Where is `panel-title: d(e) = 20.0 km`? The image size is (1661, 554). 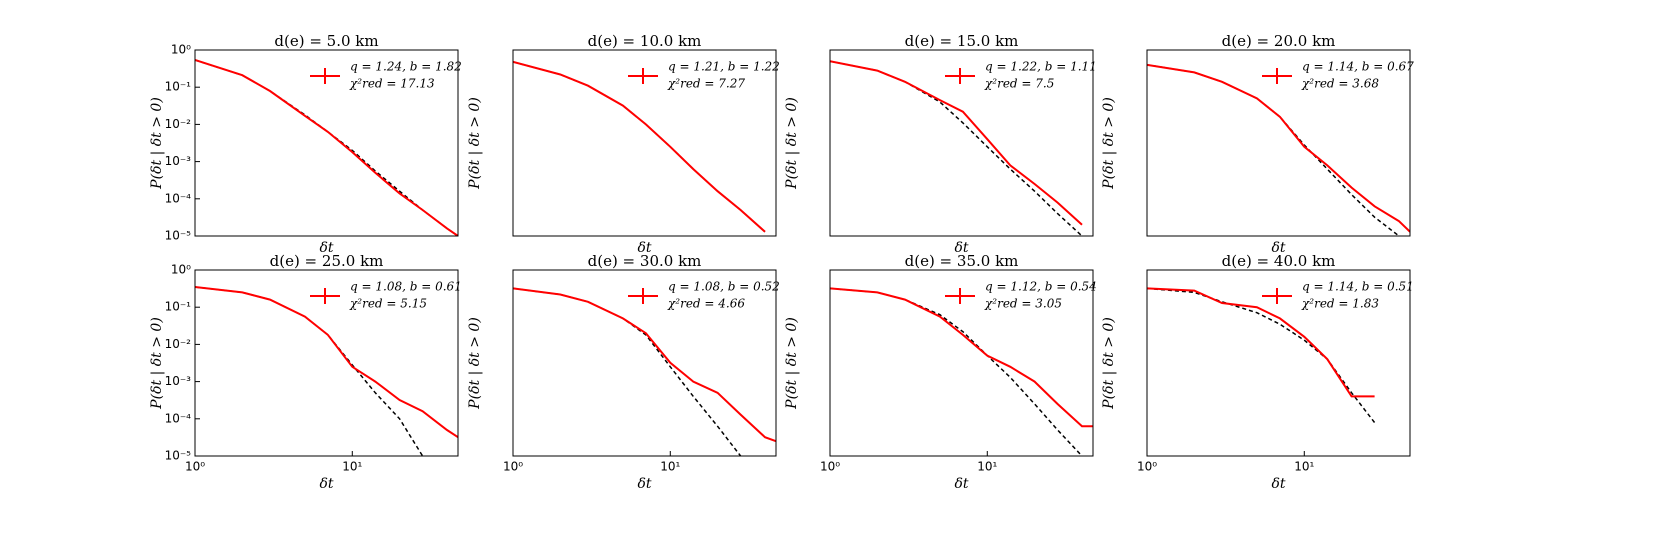
panel-title: d(e) = 20.0 km is located at coordinates (1279, 41).